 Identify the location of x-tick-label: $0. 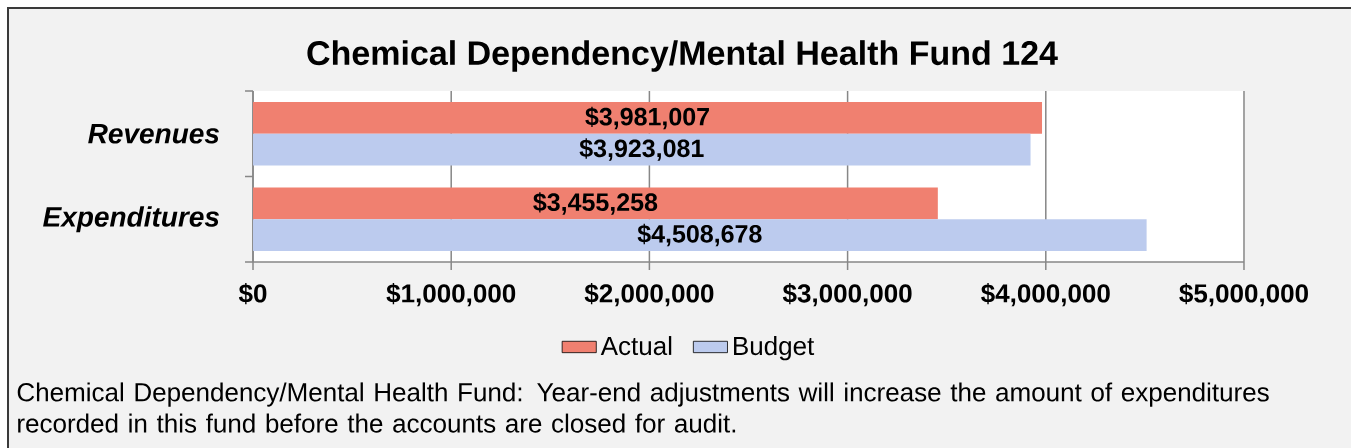
(252, 294).